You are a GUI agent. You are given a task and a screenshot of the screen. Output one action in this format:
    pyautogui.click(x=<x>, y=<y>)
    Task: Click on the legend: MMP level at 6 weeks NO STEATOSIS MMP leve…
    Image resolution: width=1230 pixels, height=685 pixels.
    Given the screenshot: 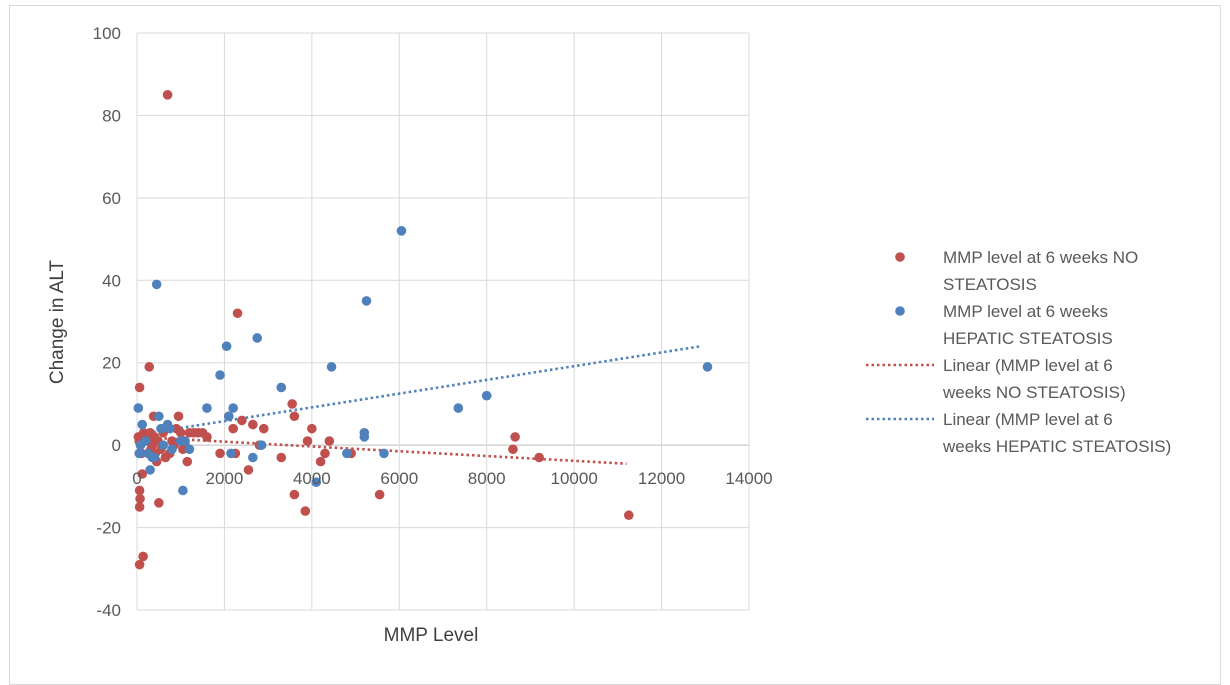 What is the action you would take?
    pyautogui.click(x=1018, y=352)
    